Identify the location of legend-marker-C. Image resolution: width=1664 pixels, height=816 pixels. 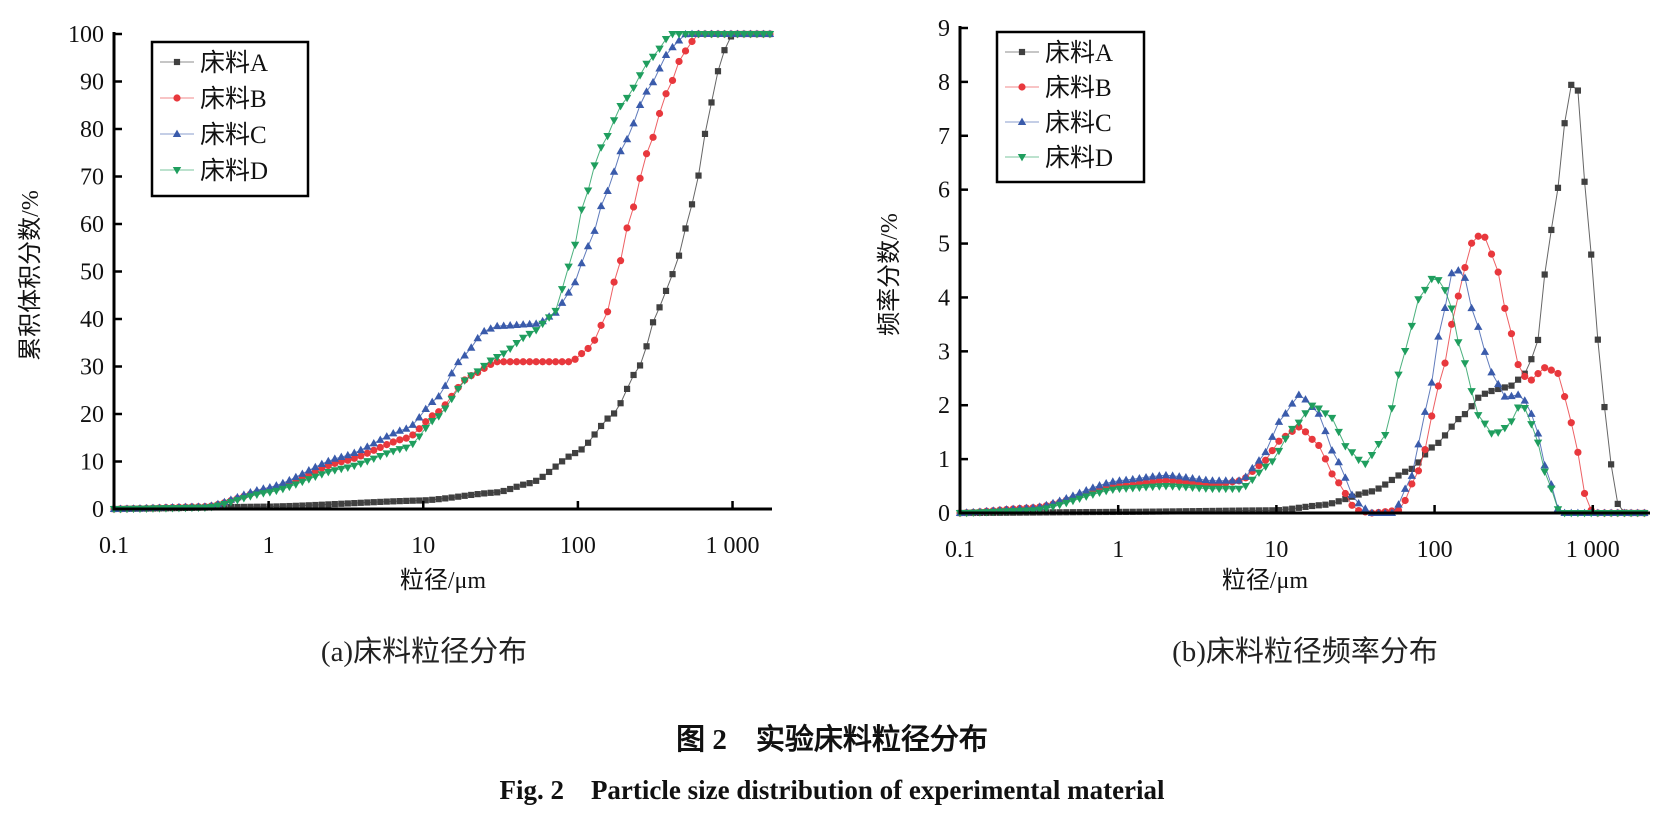
(1022, 121).